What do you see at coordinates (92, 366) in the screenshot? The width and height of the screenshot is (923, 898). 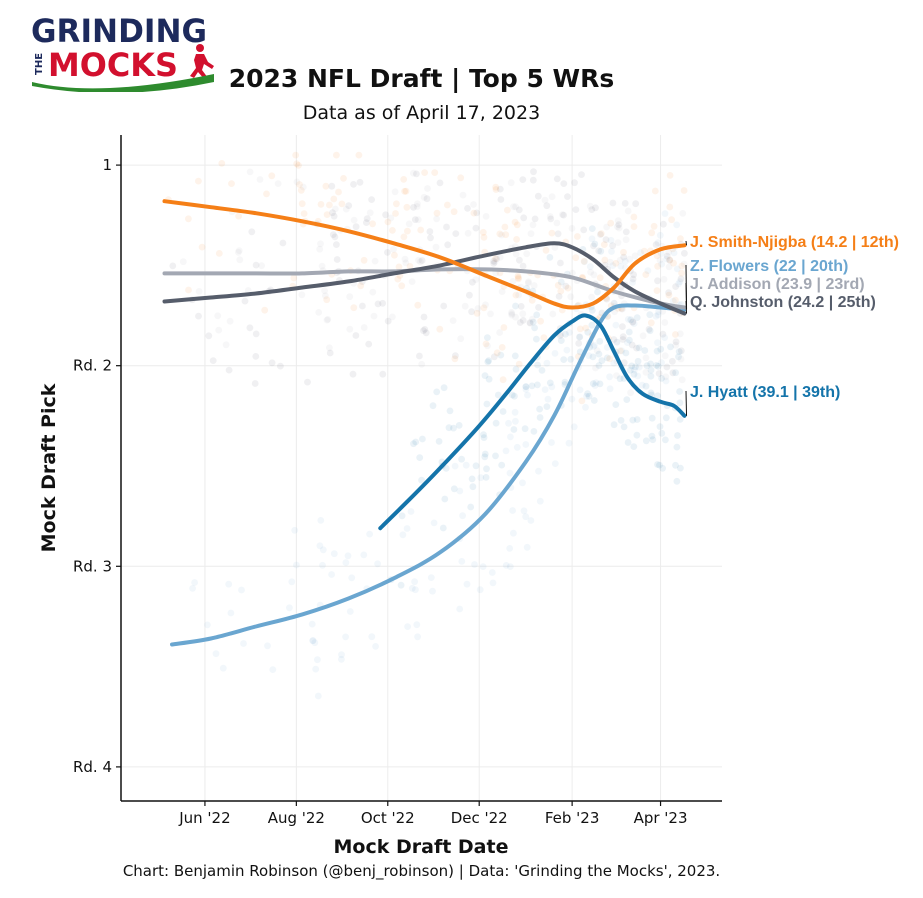 I see `y-tick-label: Rd. 2` at bounding box center [92, 366].